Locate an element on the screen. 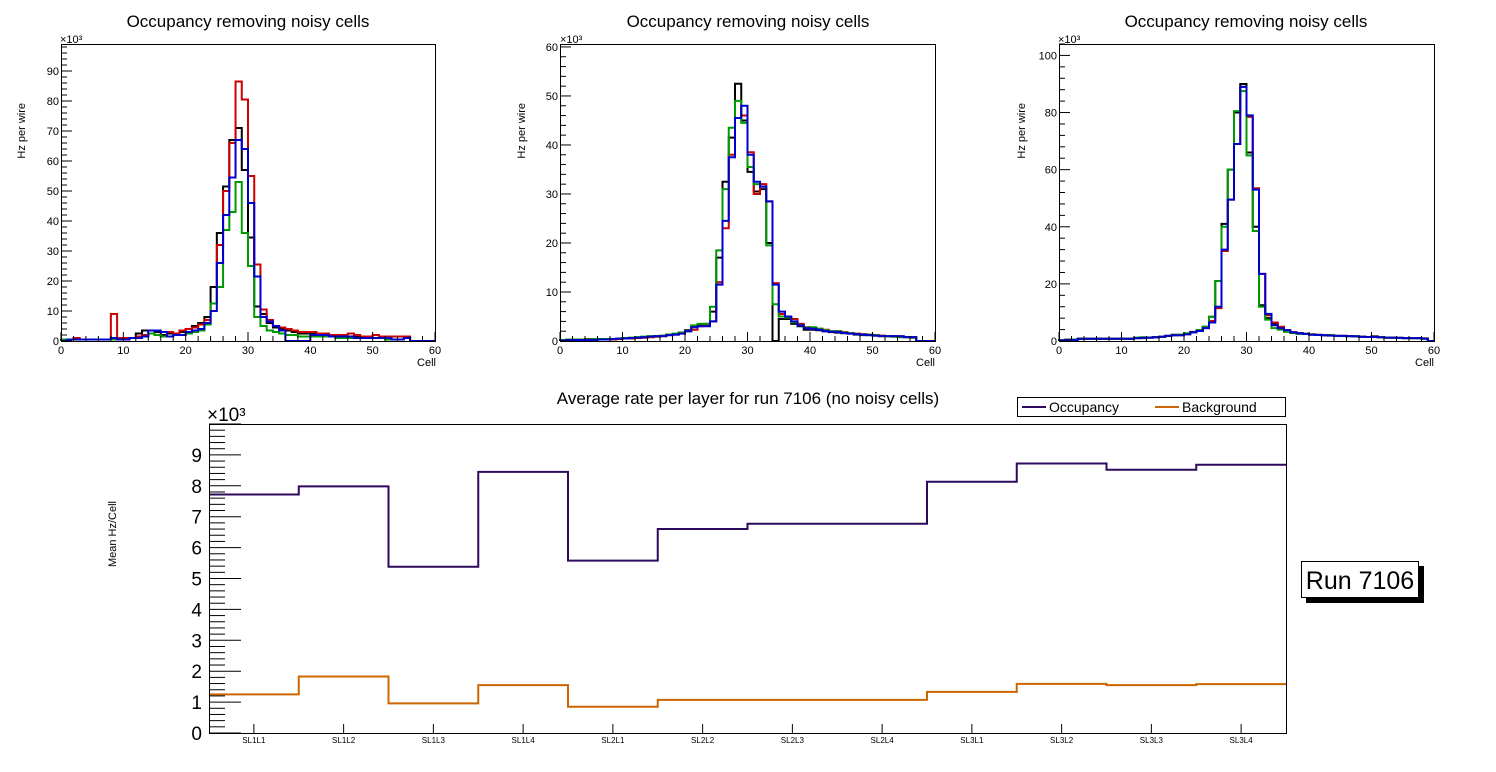 The height and width of the screenshot is (772, 1496). rate-y-tick-label: 0 is located at coordinates (196, 734).